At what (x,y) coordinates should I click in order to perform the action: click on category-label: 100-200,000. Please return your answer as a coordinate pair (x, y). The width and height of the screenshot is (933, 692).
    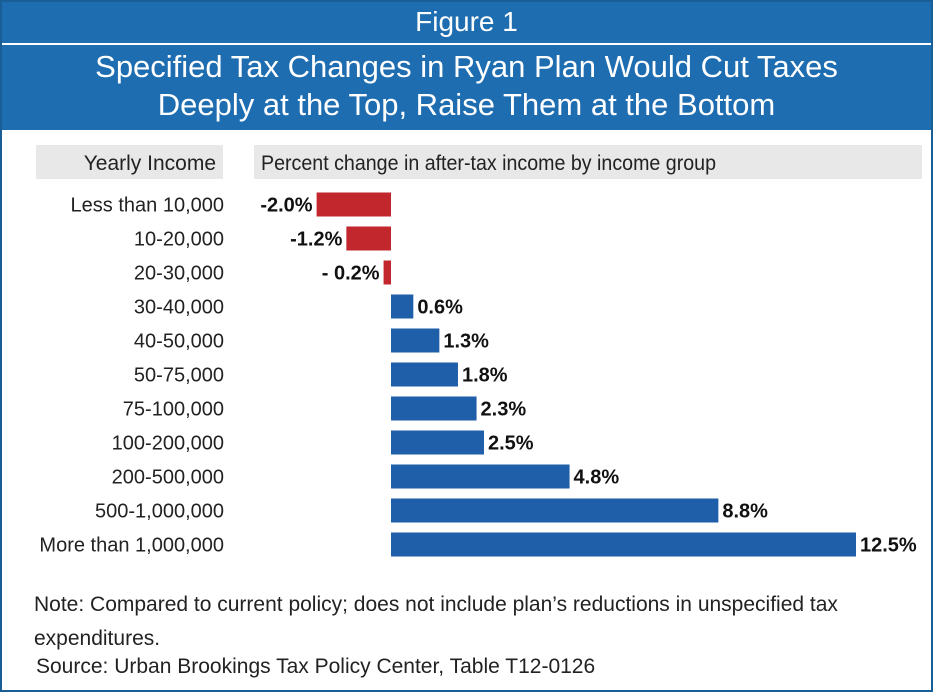
    Looking at the image, I should click on (168, 444).